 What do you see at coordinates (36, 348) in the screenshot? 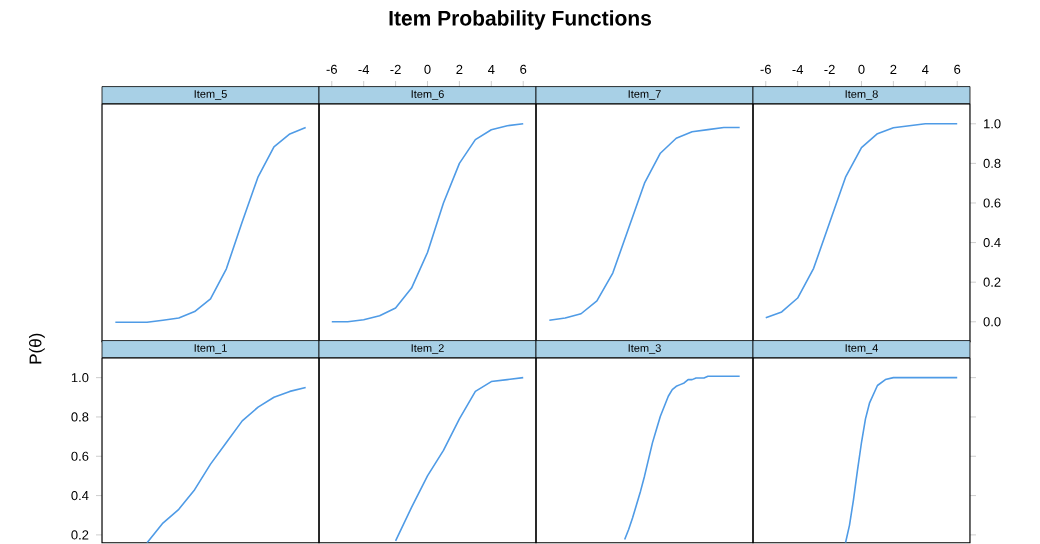
I see `y-axis-title: P(θ)` at bounding box center [36, 348].